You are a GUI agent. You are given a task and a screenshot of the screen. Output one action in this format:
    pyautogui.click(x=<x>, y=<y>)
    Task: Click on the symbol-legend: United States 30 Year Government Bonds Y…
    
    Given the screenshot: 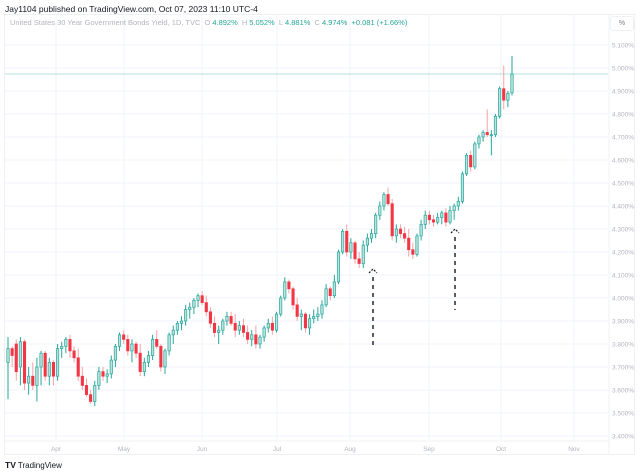 What is the action you would take?
    pyautogui.click(x=209, y=22)
    